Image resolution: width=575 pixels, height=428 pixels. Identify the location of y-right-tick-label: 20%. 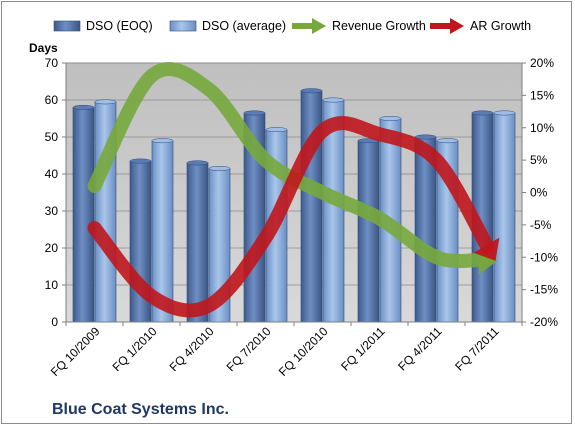
(542, 63).